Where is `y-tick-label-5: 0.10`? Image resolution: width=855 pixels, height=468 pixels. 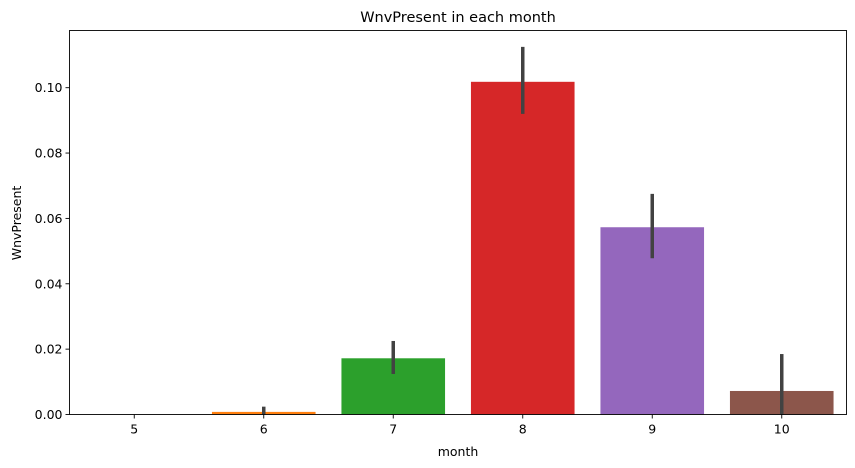
y-tick-label-5: 0.10 is located at coordinates (49, 87).